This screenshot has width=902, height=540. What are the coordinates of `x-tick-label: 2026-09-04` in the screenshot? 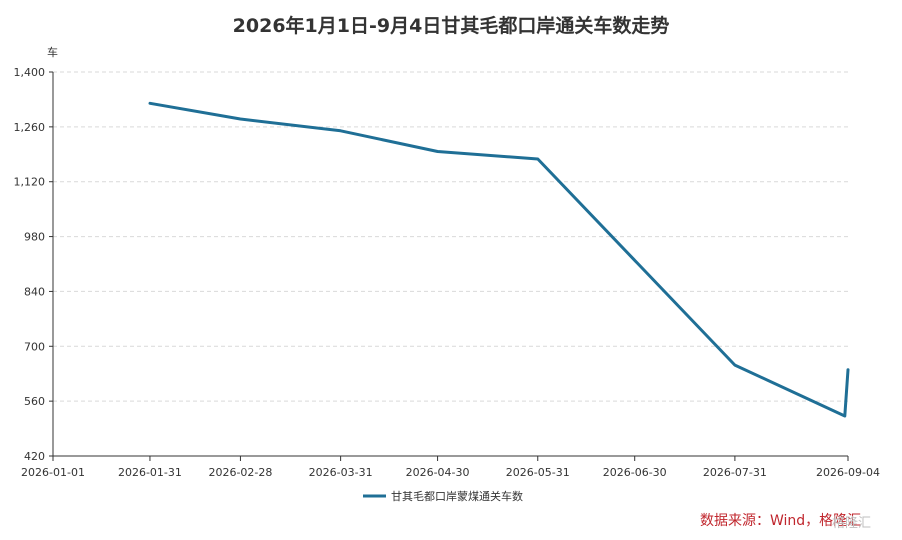 It's located at (848, 472).